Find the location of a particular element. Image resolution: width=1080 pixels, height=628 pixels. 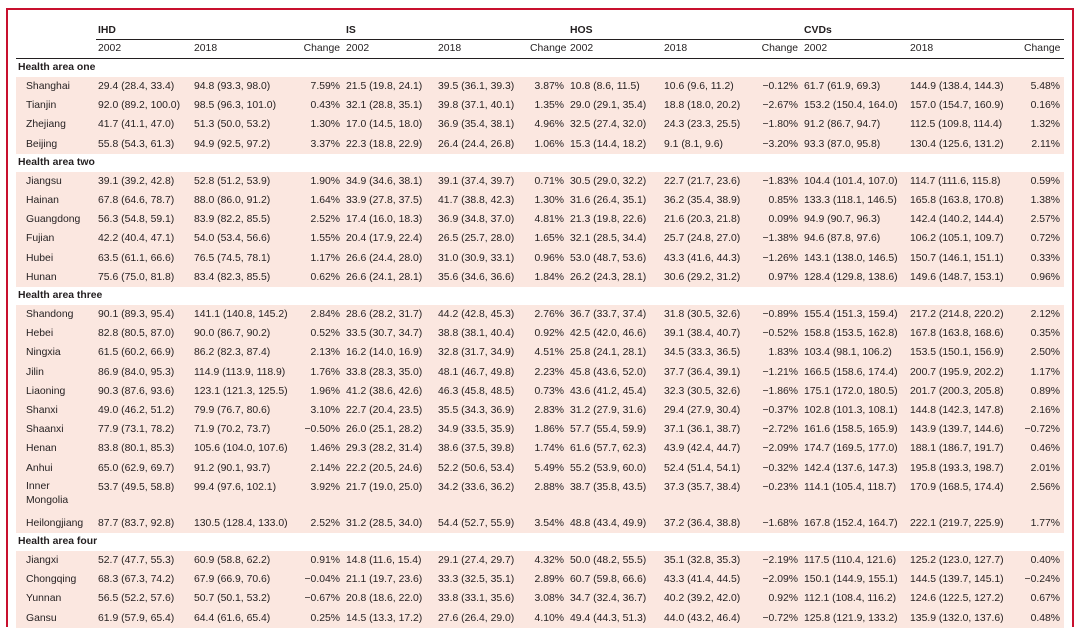

table-cell: 56.5 (52.2, 57.6) is located at coordinates (144, 599).